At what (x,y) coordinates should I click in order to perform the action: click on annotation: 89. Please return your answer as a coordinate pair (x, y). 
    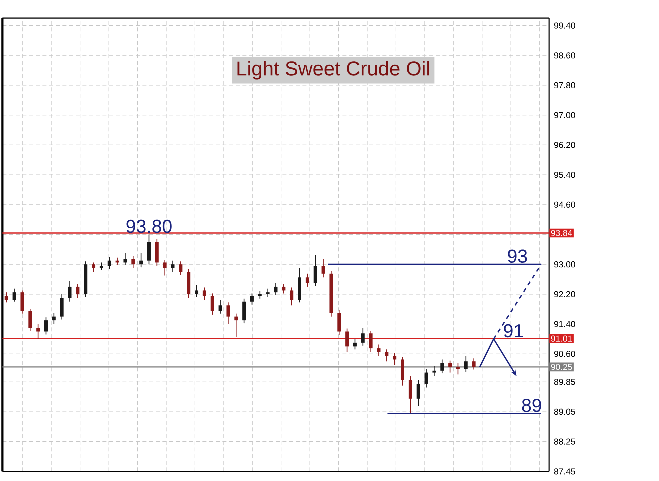
    Looking at the image, I should click on (532, 405).